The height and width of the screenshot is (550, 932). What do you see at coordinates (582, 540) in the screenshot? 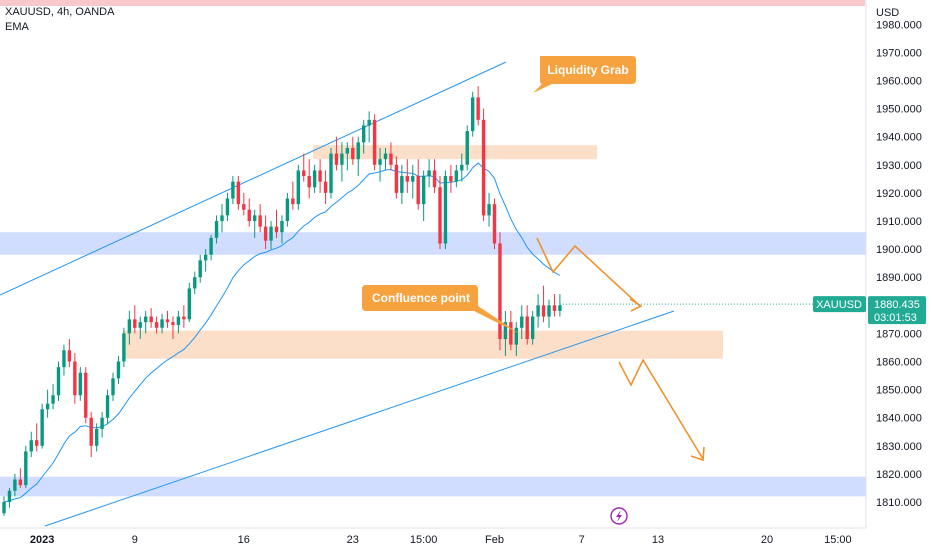
I see `x-tick-label: 7` at bounding box center [582, 540].